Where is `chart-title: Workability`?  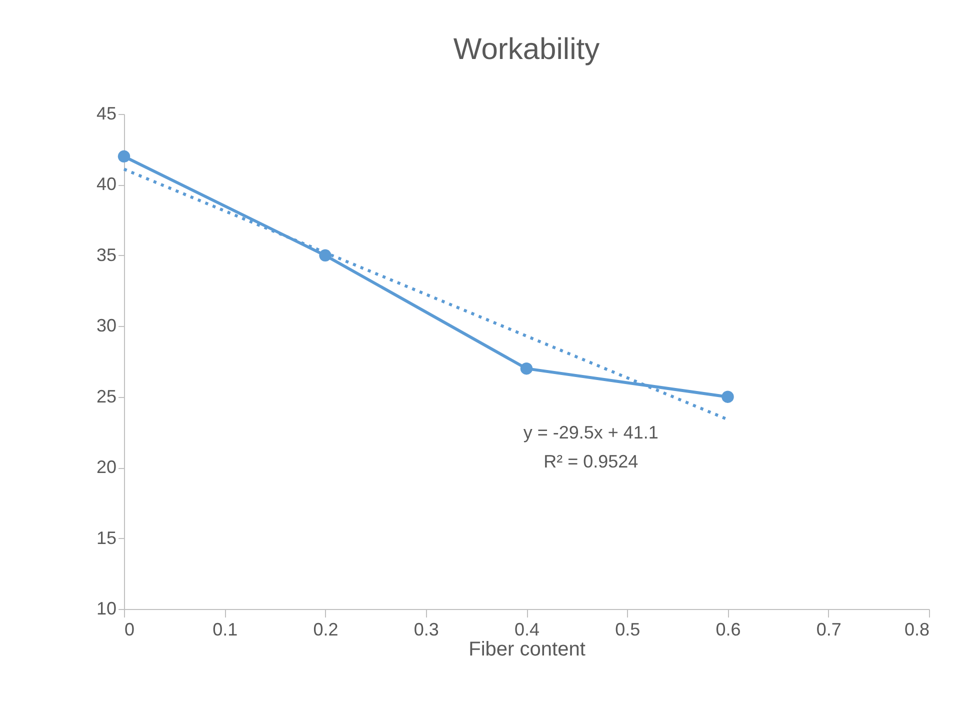
chart-title: Workability is located at coordinates (526, 49).